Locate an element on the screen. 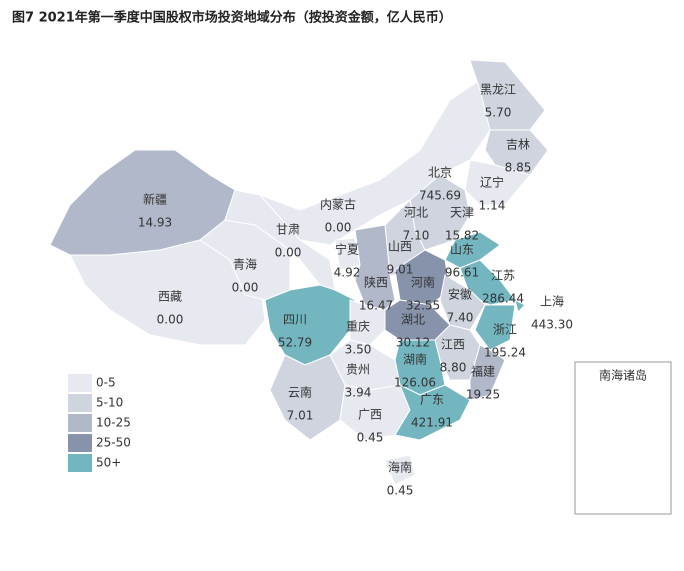  region-name: 吉林 is located at coordinates (518, 145).